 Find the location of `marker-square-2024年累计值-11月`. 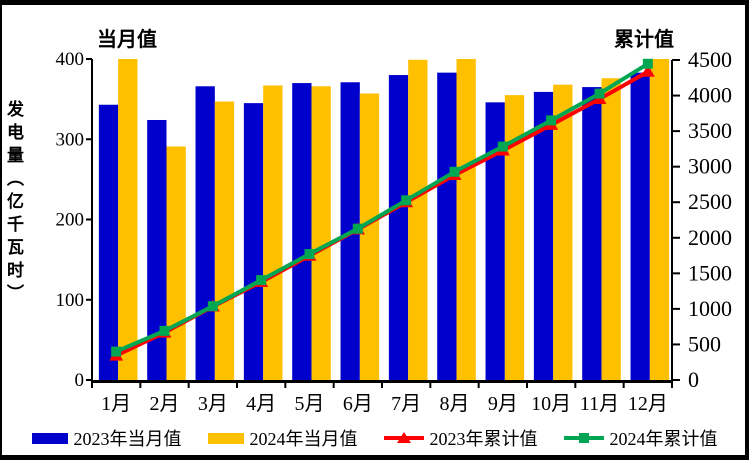

marker-square-2024年累计值-11月 is located at coordinates (599, 93).